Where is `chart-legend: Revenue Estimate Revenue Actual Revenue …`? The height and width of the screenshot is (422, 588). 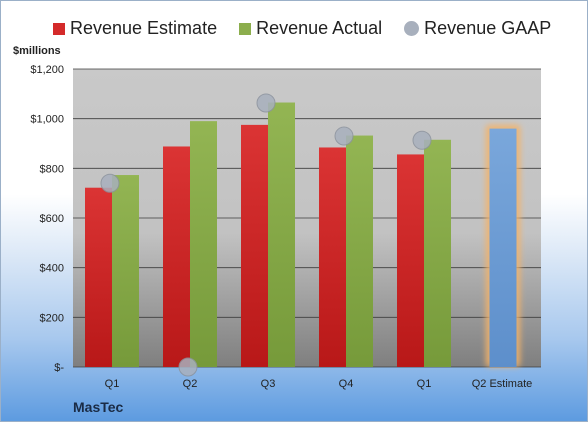
chart-legend: Revenue Estimate Revenue Actual Revenue … is located at coordinates (313, 28).